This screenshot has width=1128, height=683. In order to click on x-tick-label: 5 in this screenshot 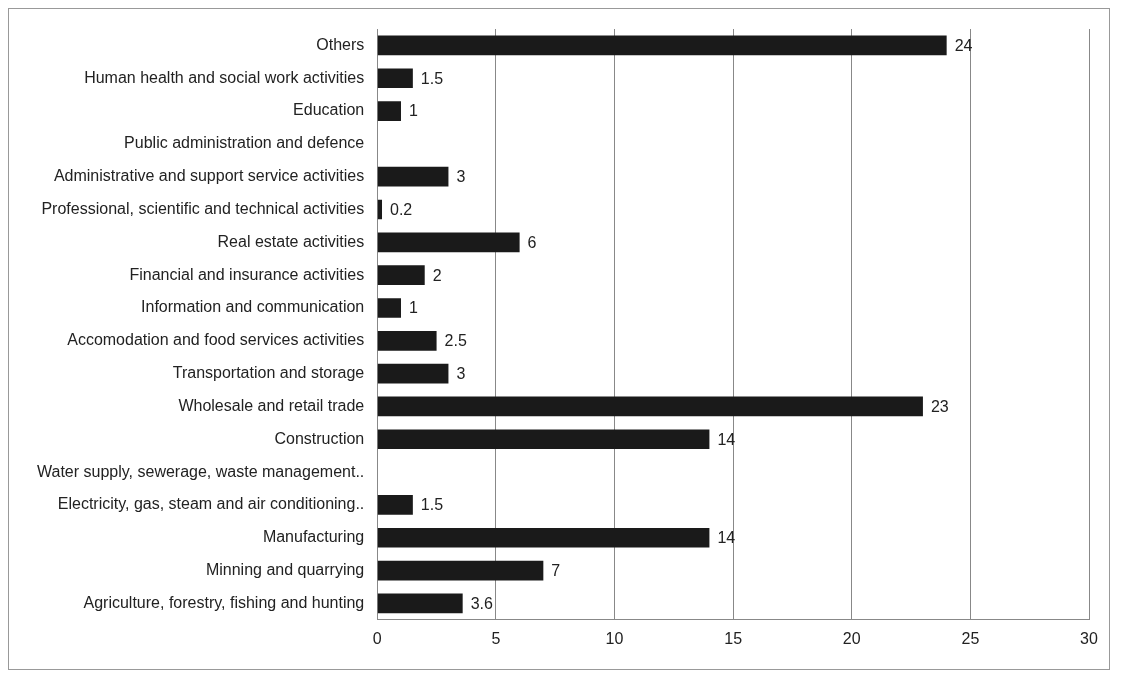, I will do `click(496, 638)`.